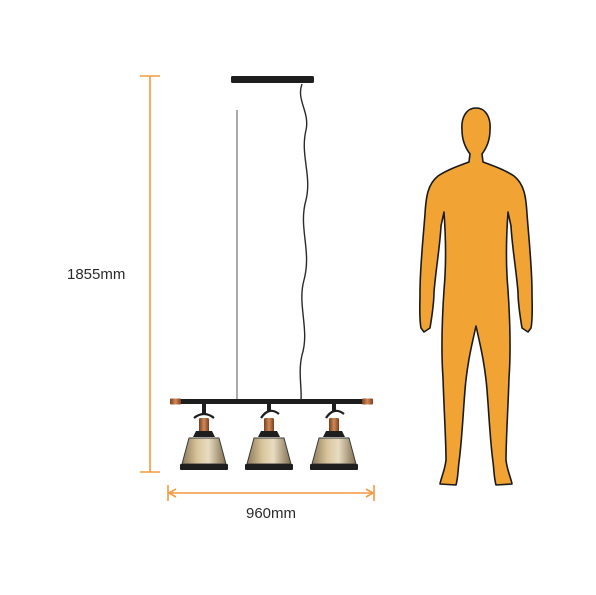  I want to click on height-label: 1855mm, so click(96, 274).